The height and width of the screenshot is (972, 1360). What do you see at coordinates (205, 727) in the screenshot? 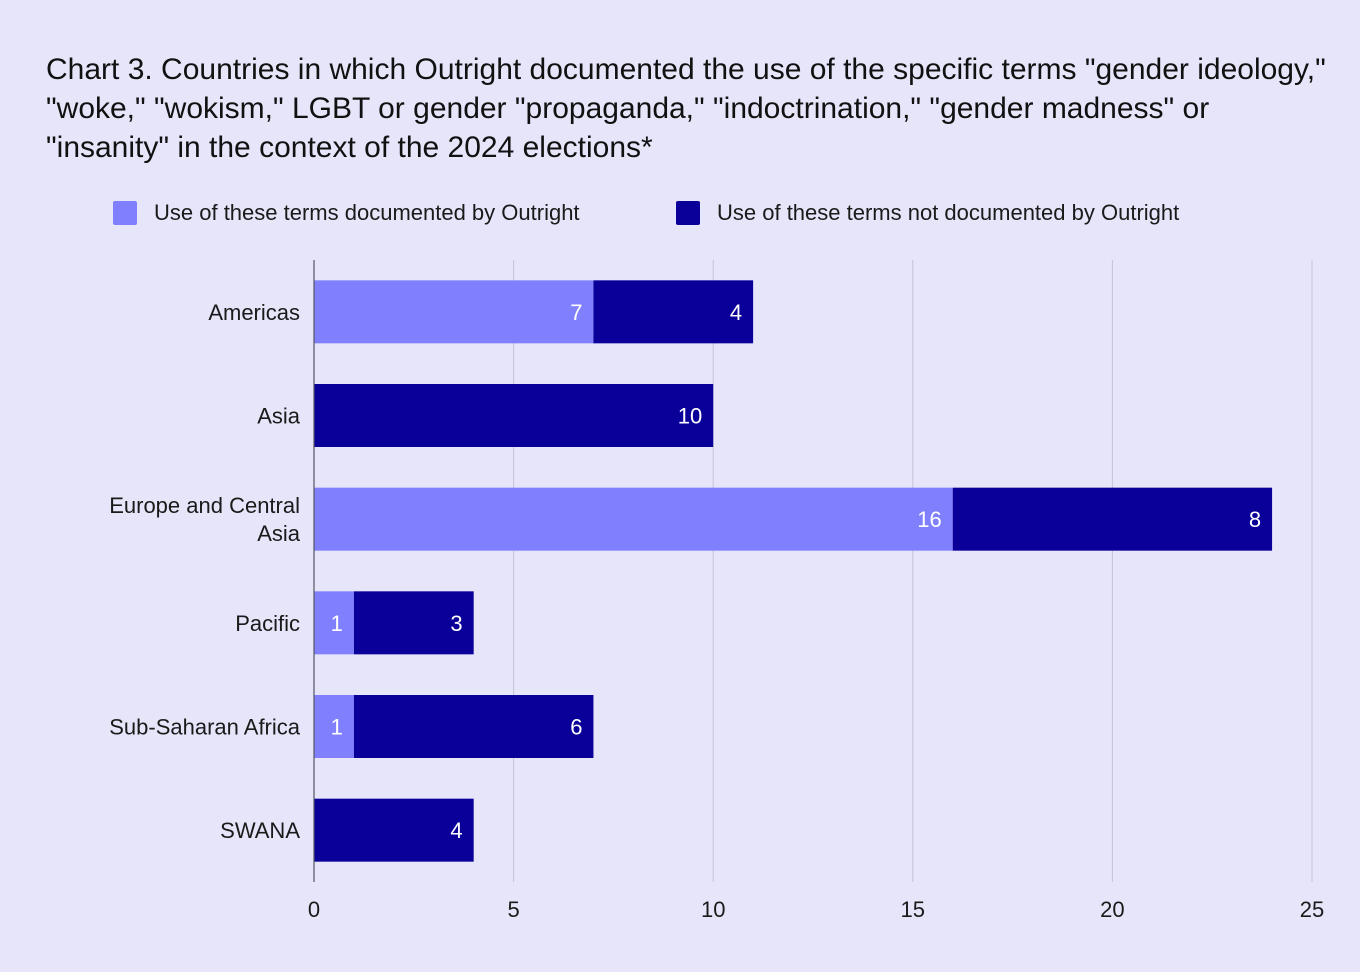
I see `y-tick-label-sub-saharan-africa: Sub-Saharan Africa` at bounding box center [205, 727].